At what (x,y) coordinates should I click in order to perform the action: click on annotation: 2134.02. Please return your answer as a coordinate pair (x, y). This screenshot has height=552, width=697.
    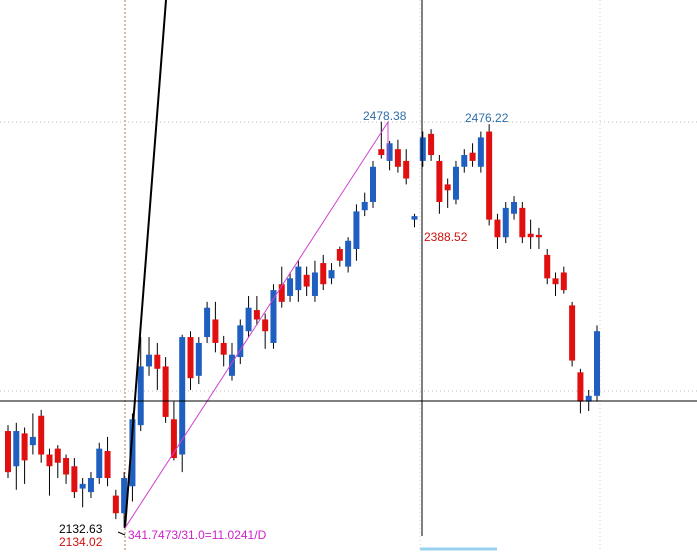
    Looking at the image, I should click on (81, 542).